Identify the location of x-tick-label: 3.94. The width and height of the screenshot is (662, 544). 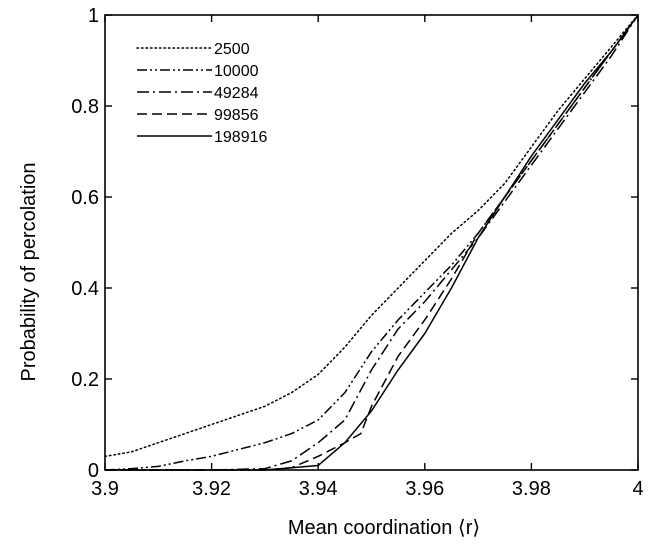
(318, 489).